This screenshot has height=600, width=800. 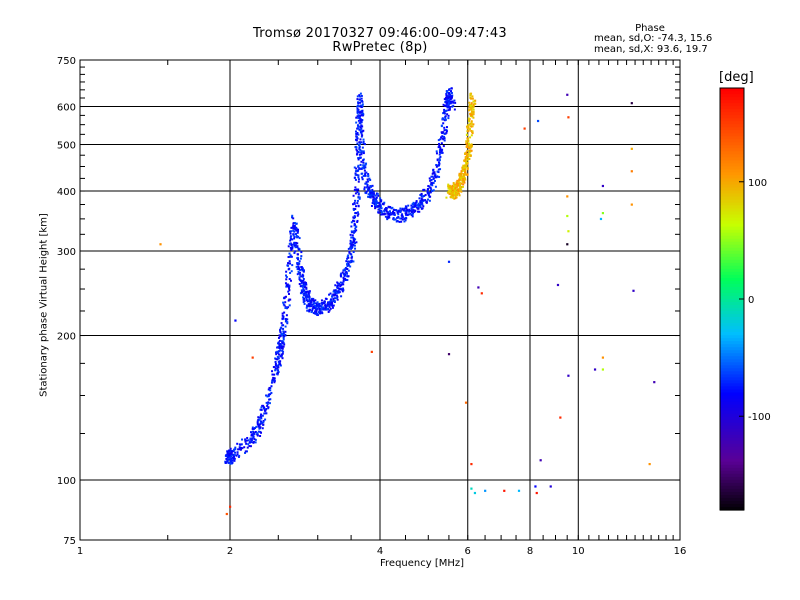 What do you see at coordinates (66, 481) in the screenshot?
I see `y-tick-label: 100` at bounding box center [66, 481].